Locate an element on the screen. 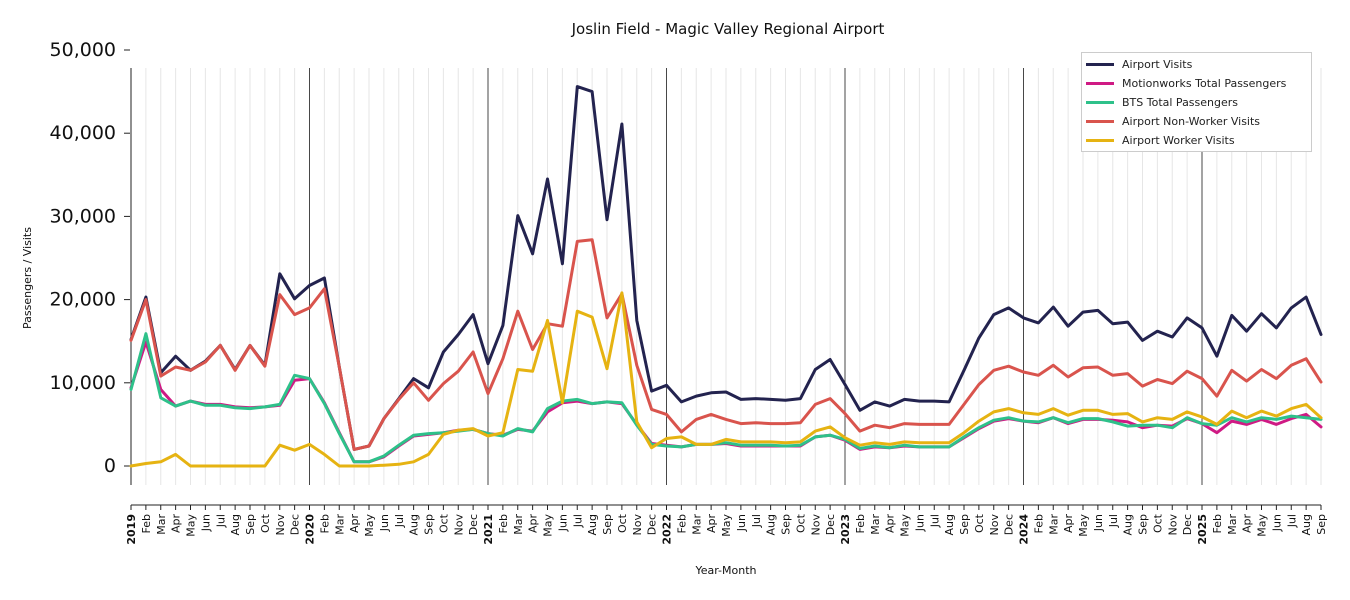  legend-label: BTS Total Passengers is located at coordinates (1180, 102).